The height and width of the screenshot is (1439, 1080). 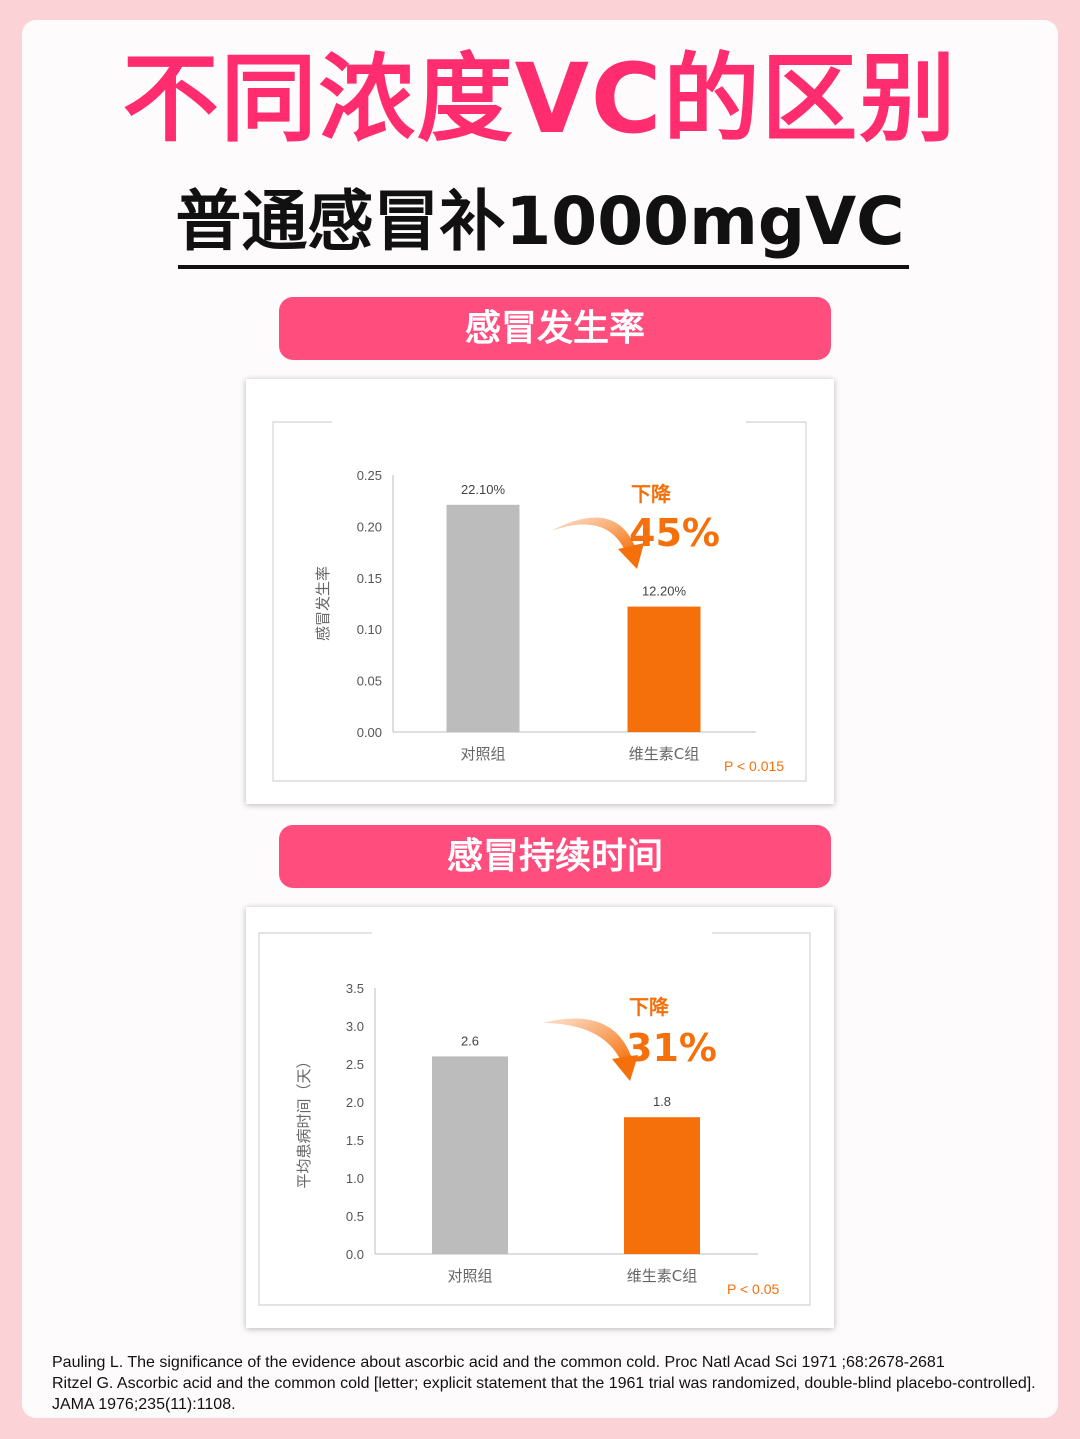 What do you see at coordinates (754, 766) in the screenshot?
I see `p-value: P < 0.015` at bounding box center [754, 766].